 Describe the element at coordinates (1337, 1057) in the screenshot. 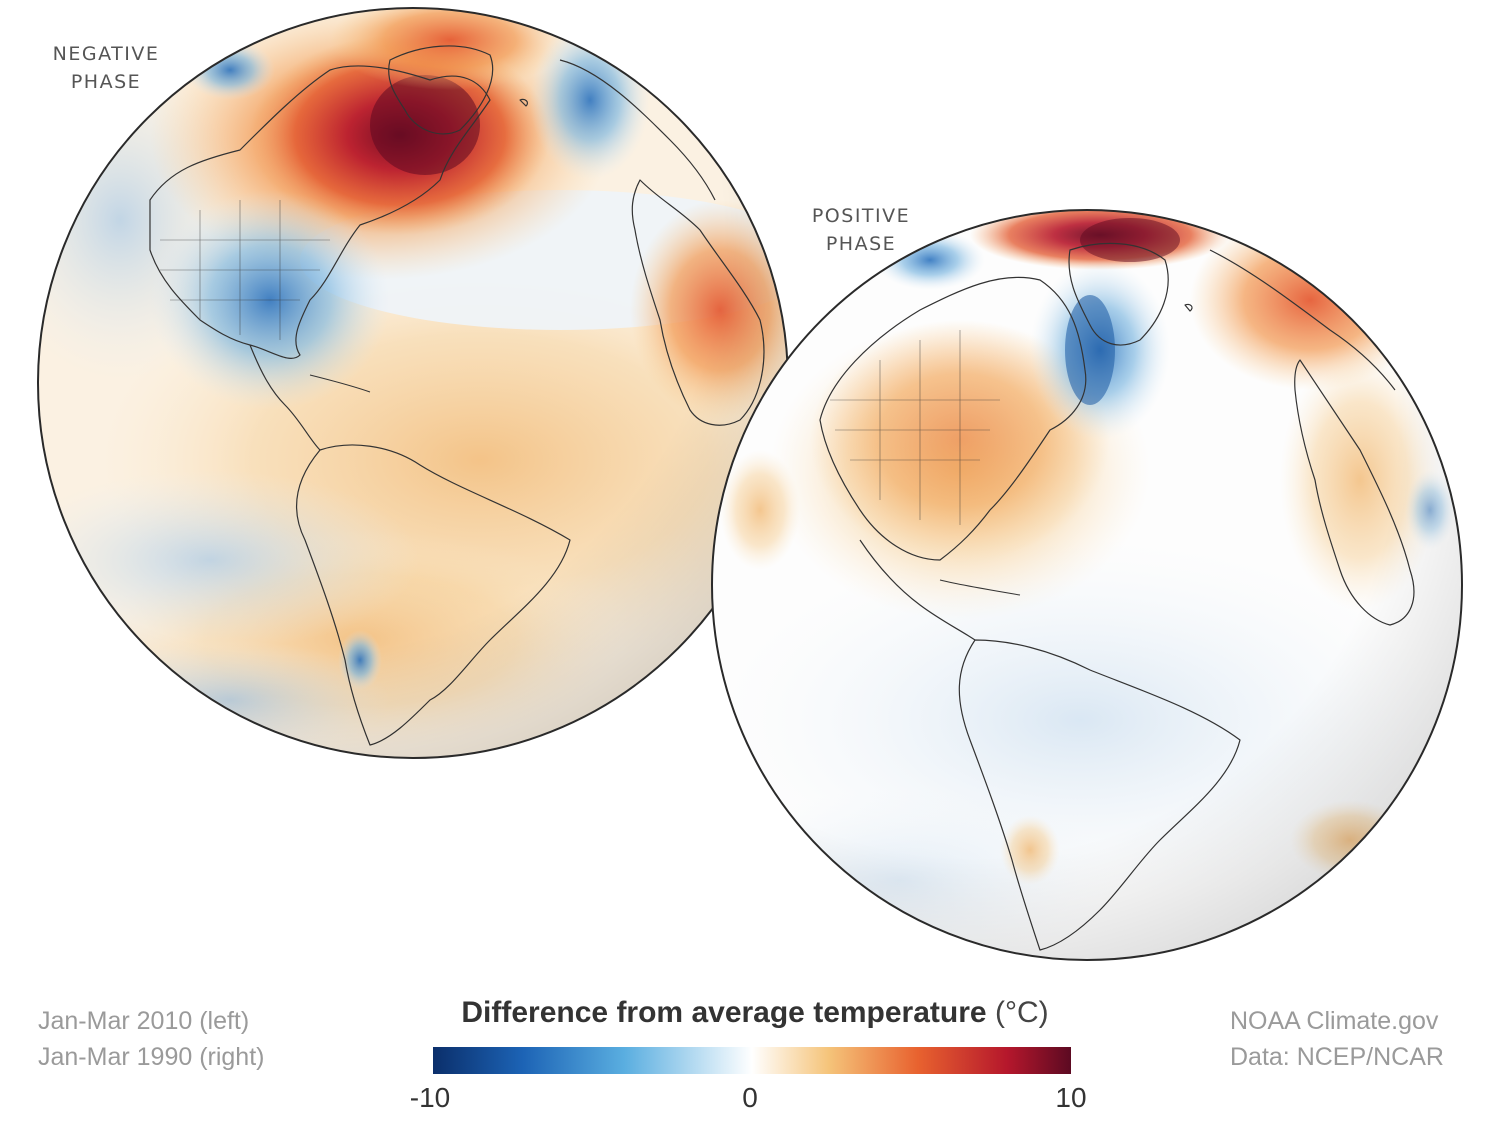

I see `data-credit: Data: NCEP/NCAR` at that location.